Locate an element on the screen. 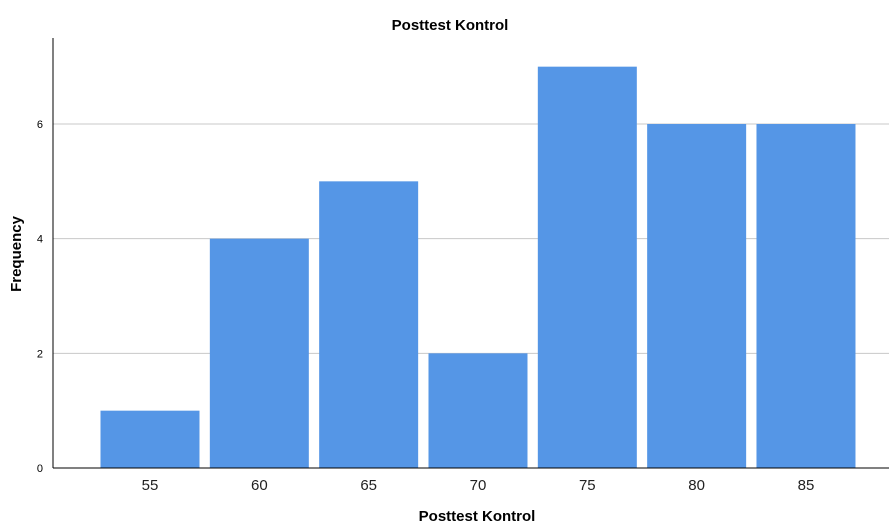  x-tick-labels: 55 60 65 70 75 80 85 is located at coordinates (478, 485).